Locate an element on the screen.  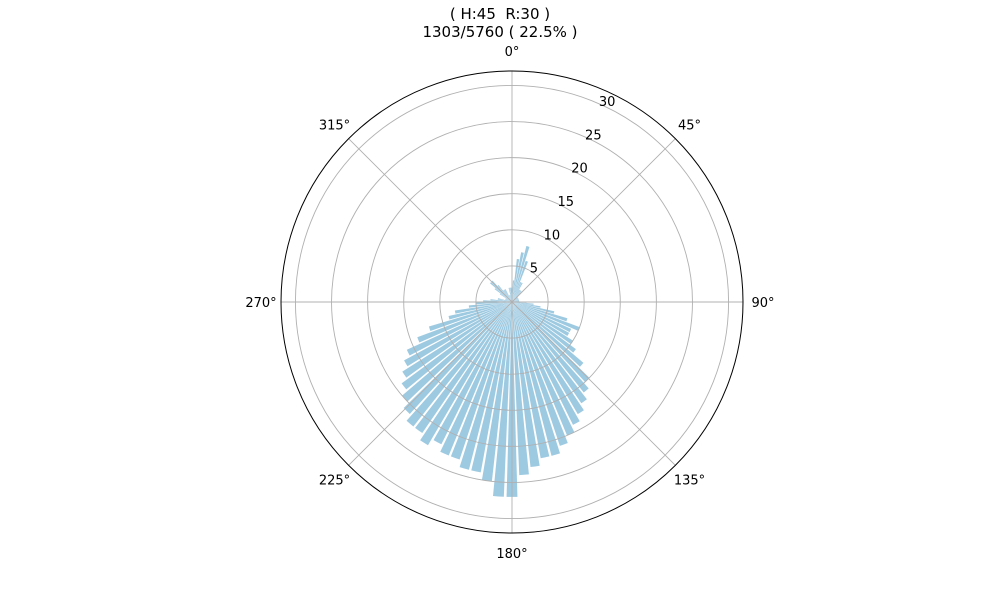
radial-tick-label: 30 is located at coordinates (607, 102).